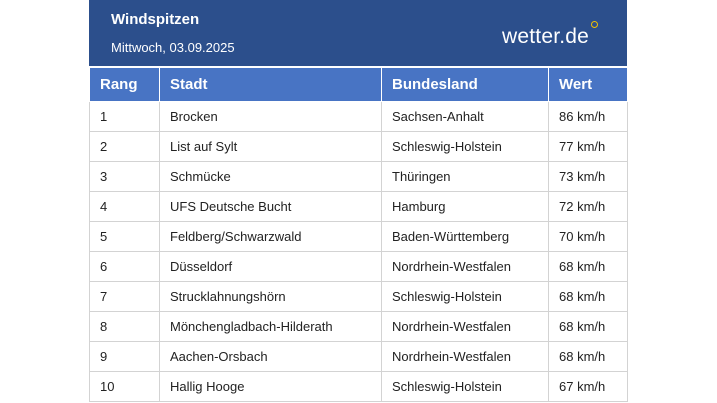 This screenshot has width=717, height=403. What do you see at coordinates (124, 206) in the screenshot?
I see `rank-cell: 4` at bounding box center [124, 206].